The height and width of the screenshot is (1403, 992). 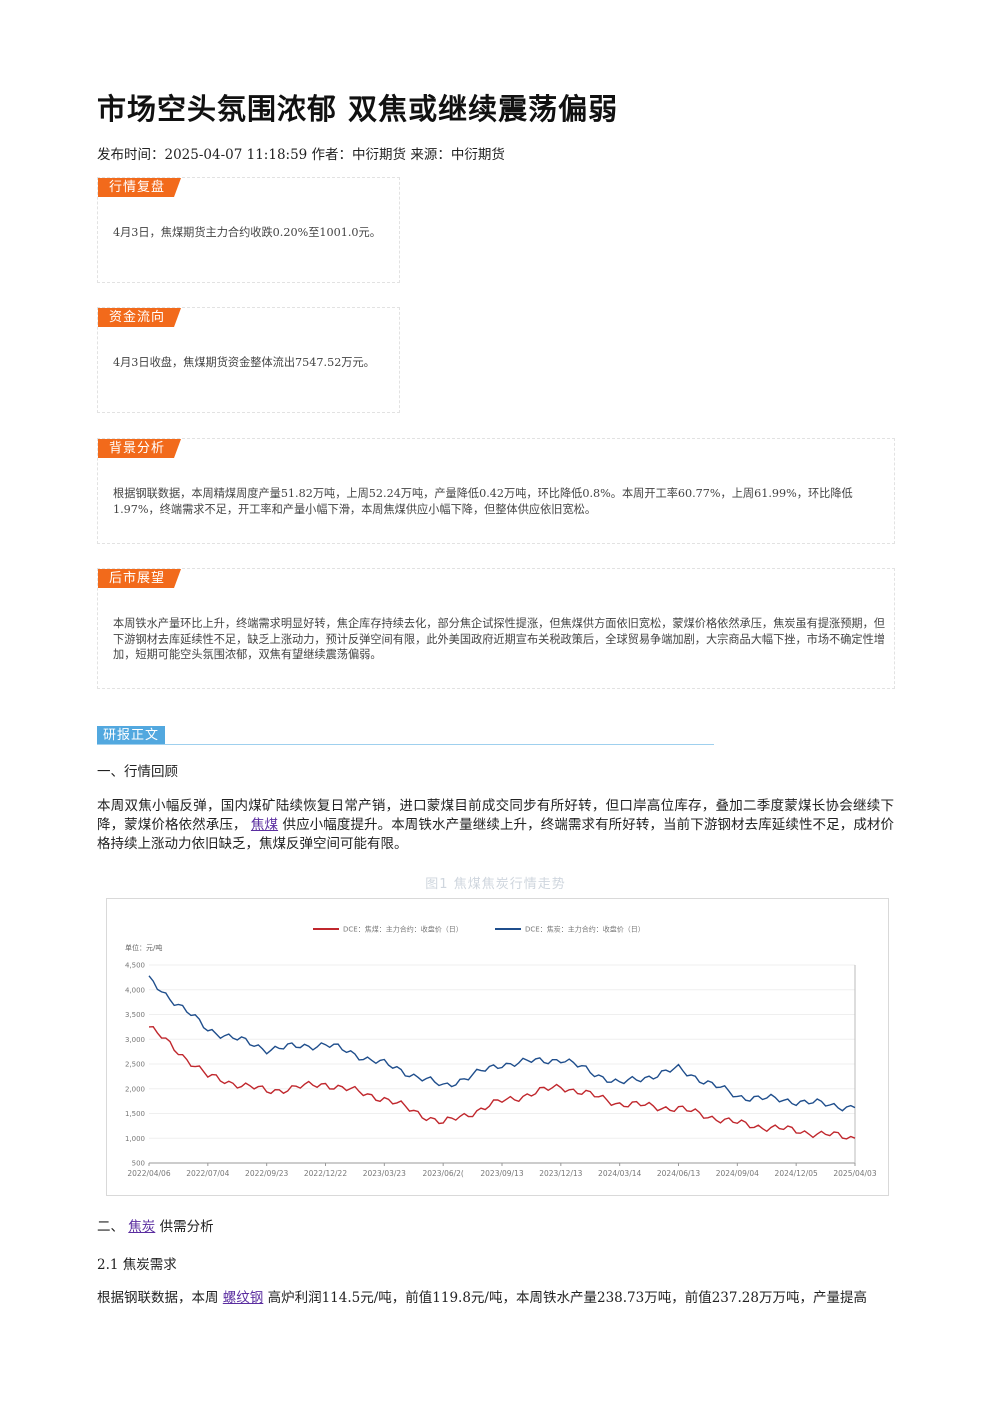 I want to click on x-tick-label: 2022/07/04, so click(x=207, y=1173).